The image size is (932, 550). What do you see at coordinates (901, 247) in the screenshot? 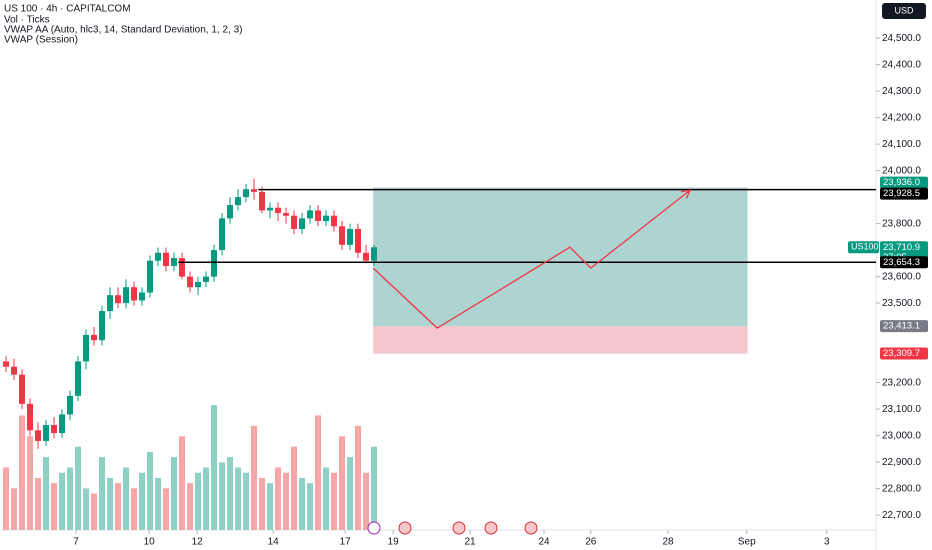
I see `price-label: 23,710.9` at bounding box center [901, 247].